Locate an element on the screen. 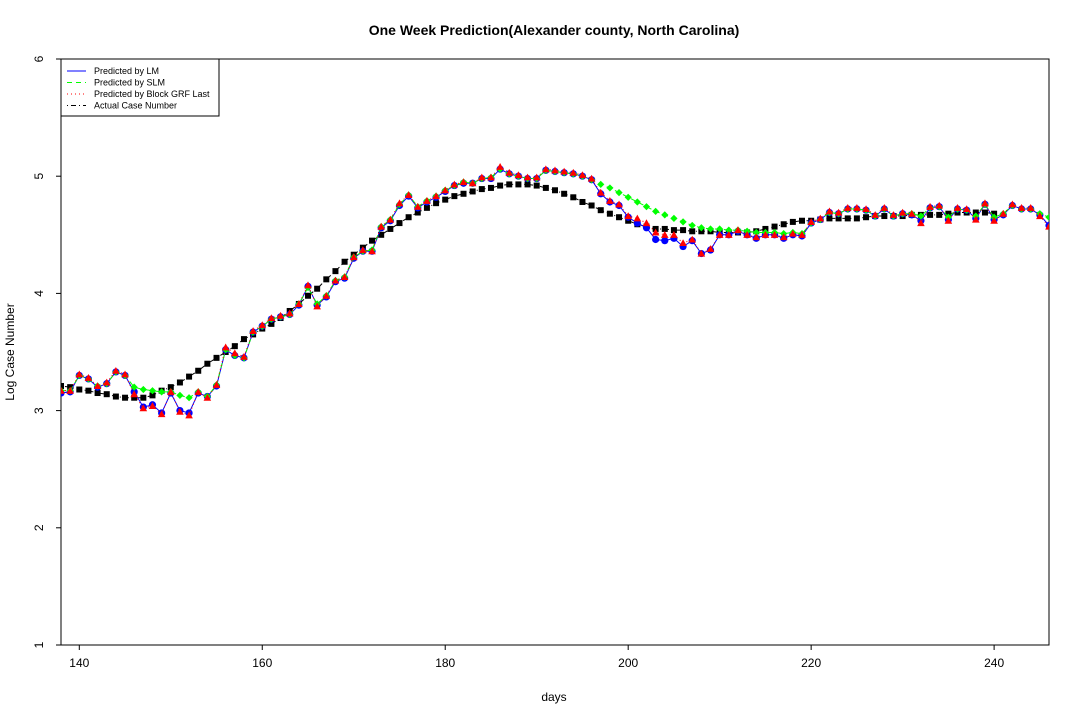 The image size is (1080, 720). legend-label: Predicted by Block GRF Last is located at coordinates (152, 94).